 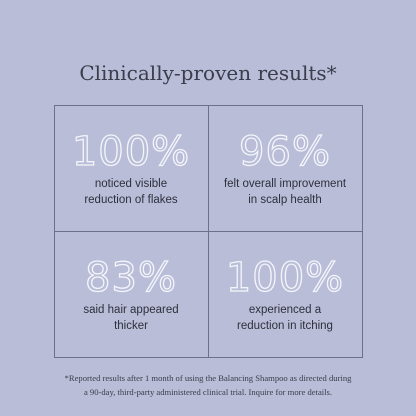 What do you see at coordinates (285, 326) in the screenshot?
I see `stat-description: reduction in itching` at bounding box center [285, 326].